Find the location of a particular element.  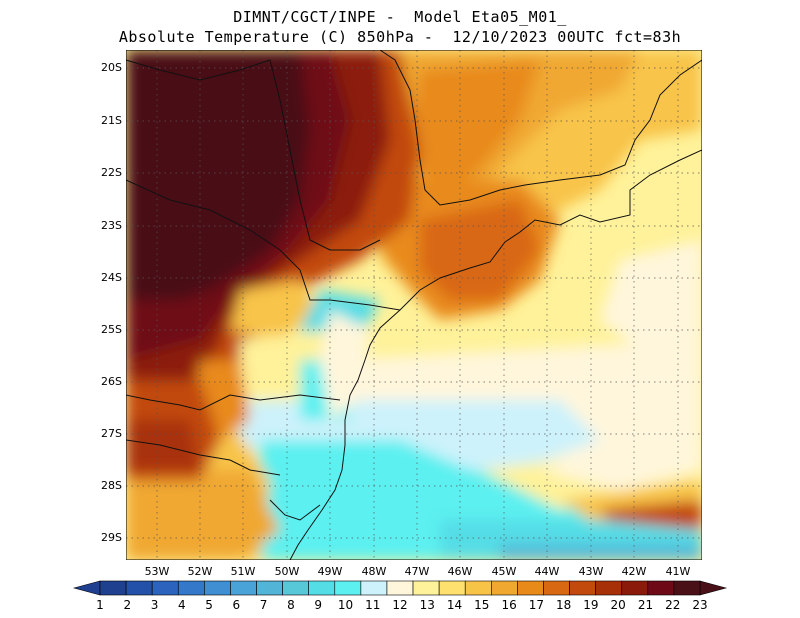

longitude-label: 53W is located at coordinates (157, 571).